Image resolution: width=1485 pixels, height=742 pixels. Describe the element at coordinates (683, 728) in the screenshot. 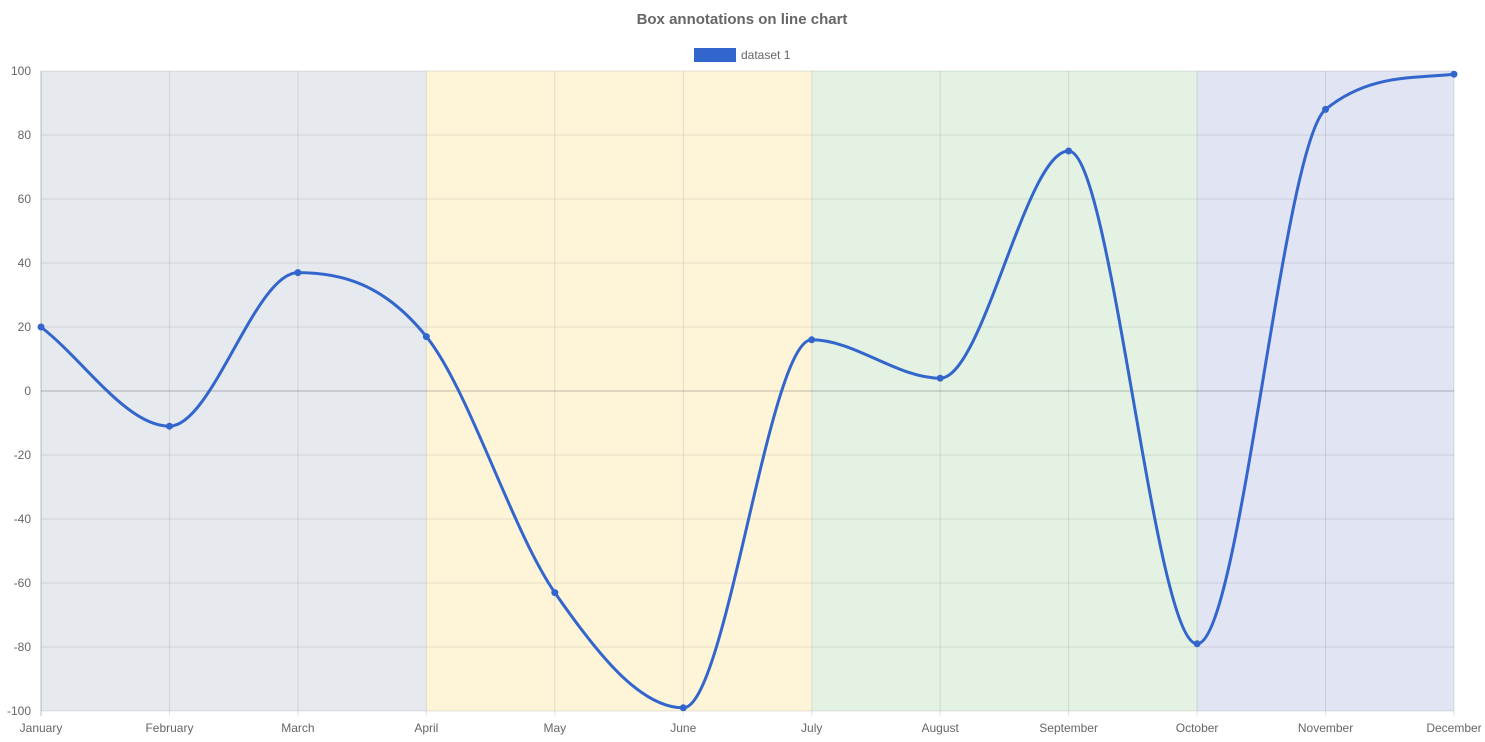

I see `x-tick-label: June` at that location.